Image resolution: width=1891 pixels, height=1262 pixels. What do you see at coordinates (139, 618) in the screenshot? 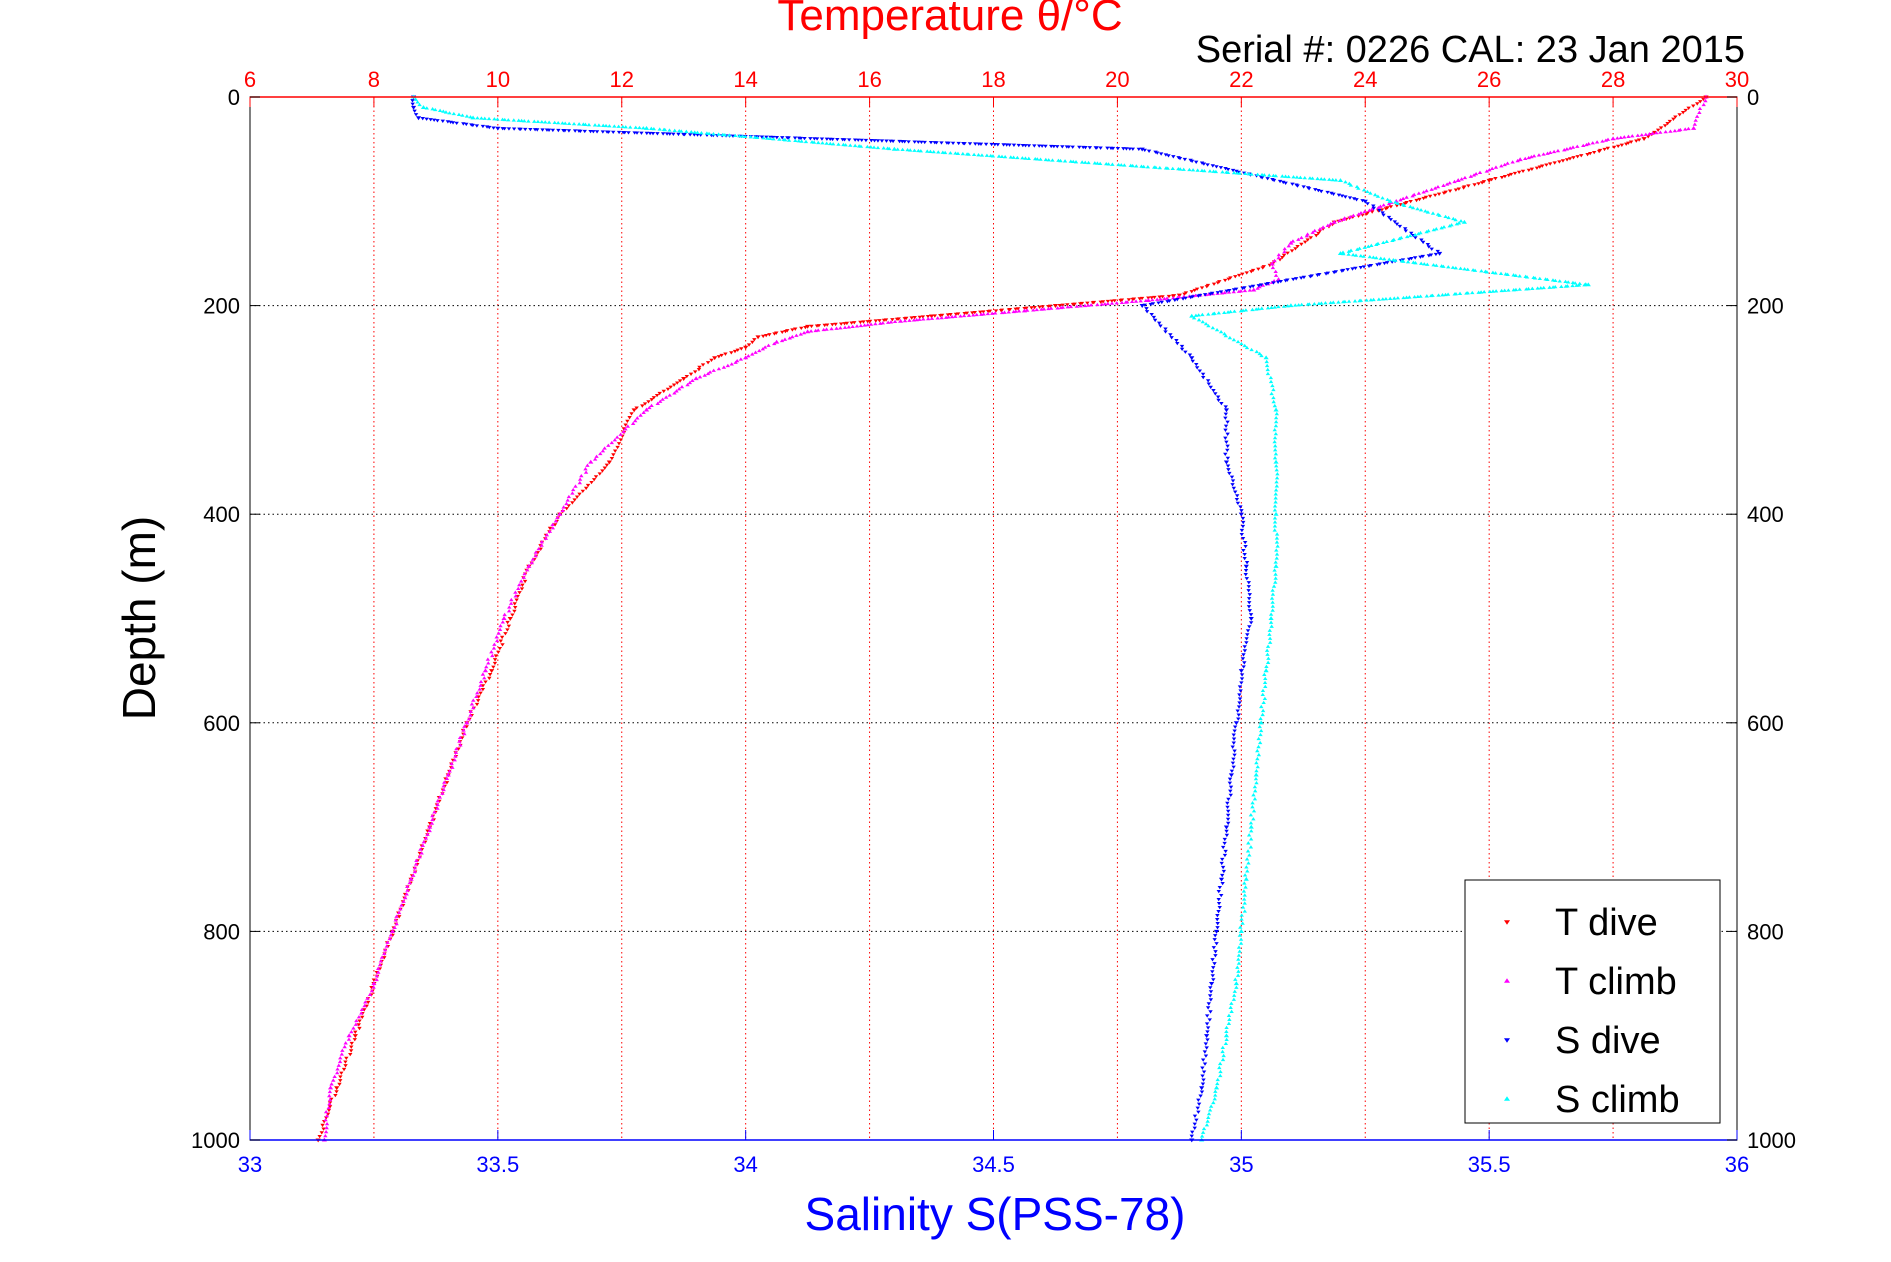
I see `y-axis-label: Depth (m)` at bounding box center [139, 618].